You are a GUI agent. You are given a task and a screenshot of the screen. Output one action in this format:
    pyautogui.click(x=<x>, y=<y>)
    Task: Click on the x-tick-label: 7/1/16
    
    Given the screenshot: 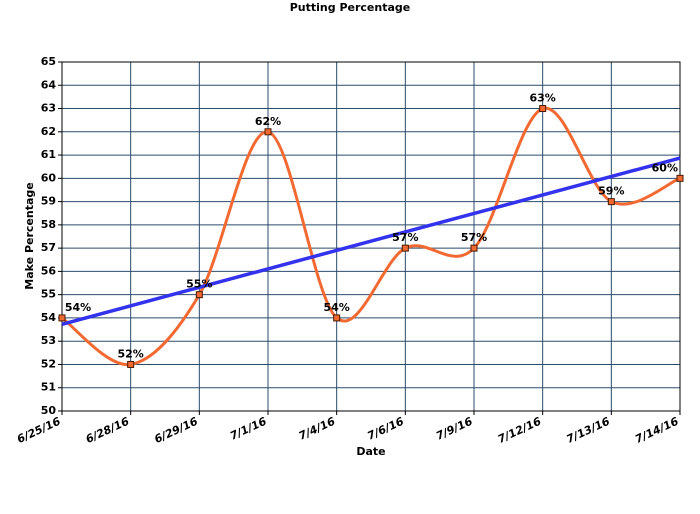 What is the action you would take?
    pyautogui.click(x=248, y=429)
    